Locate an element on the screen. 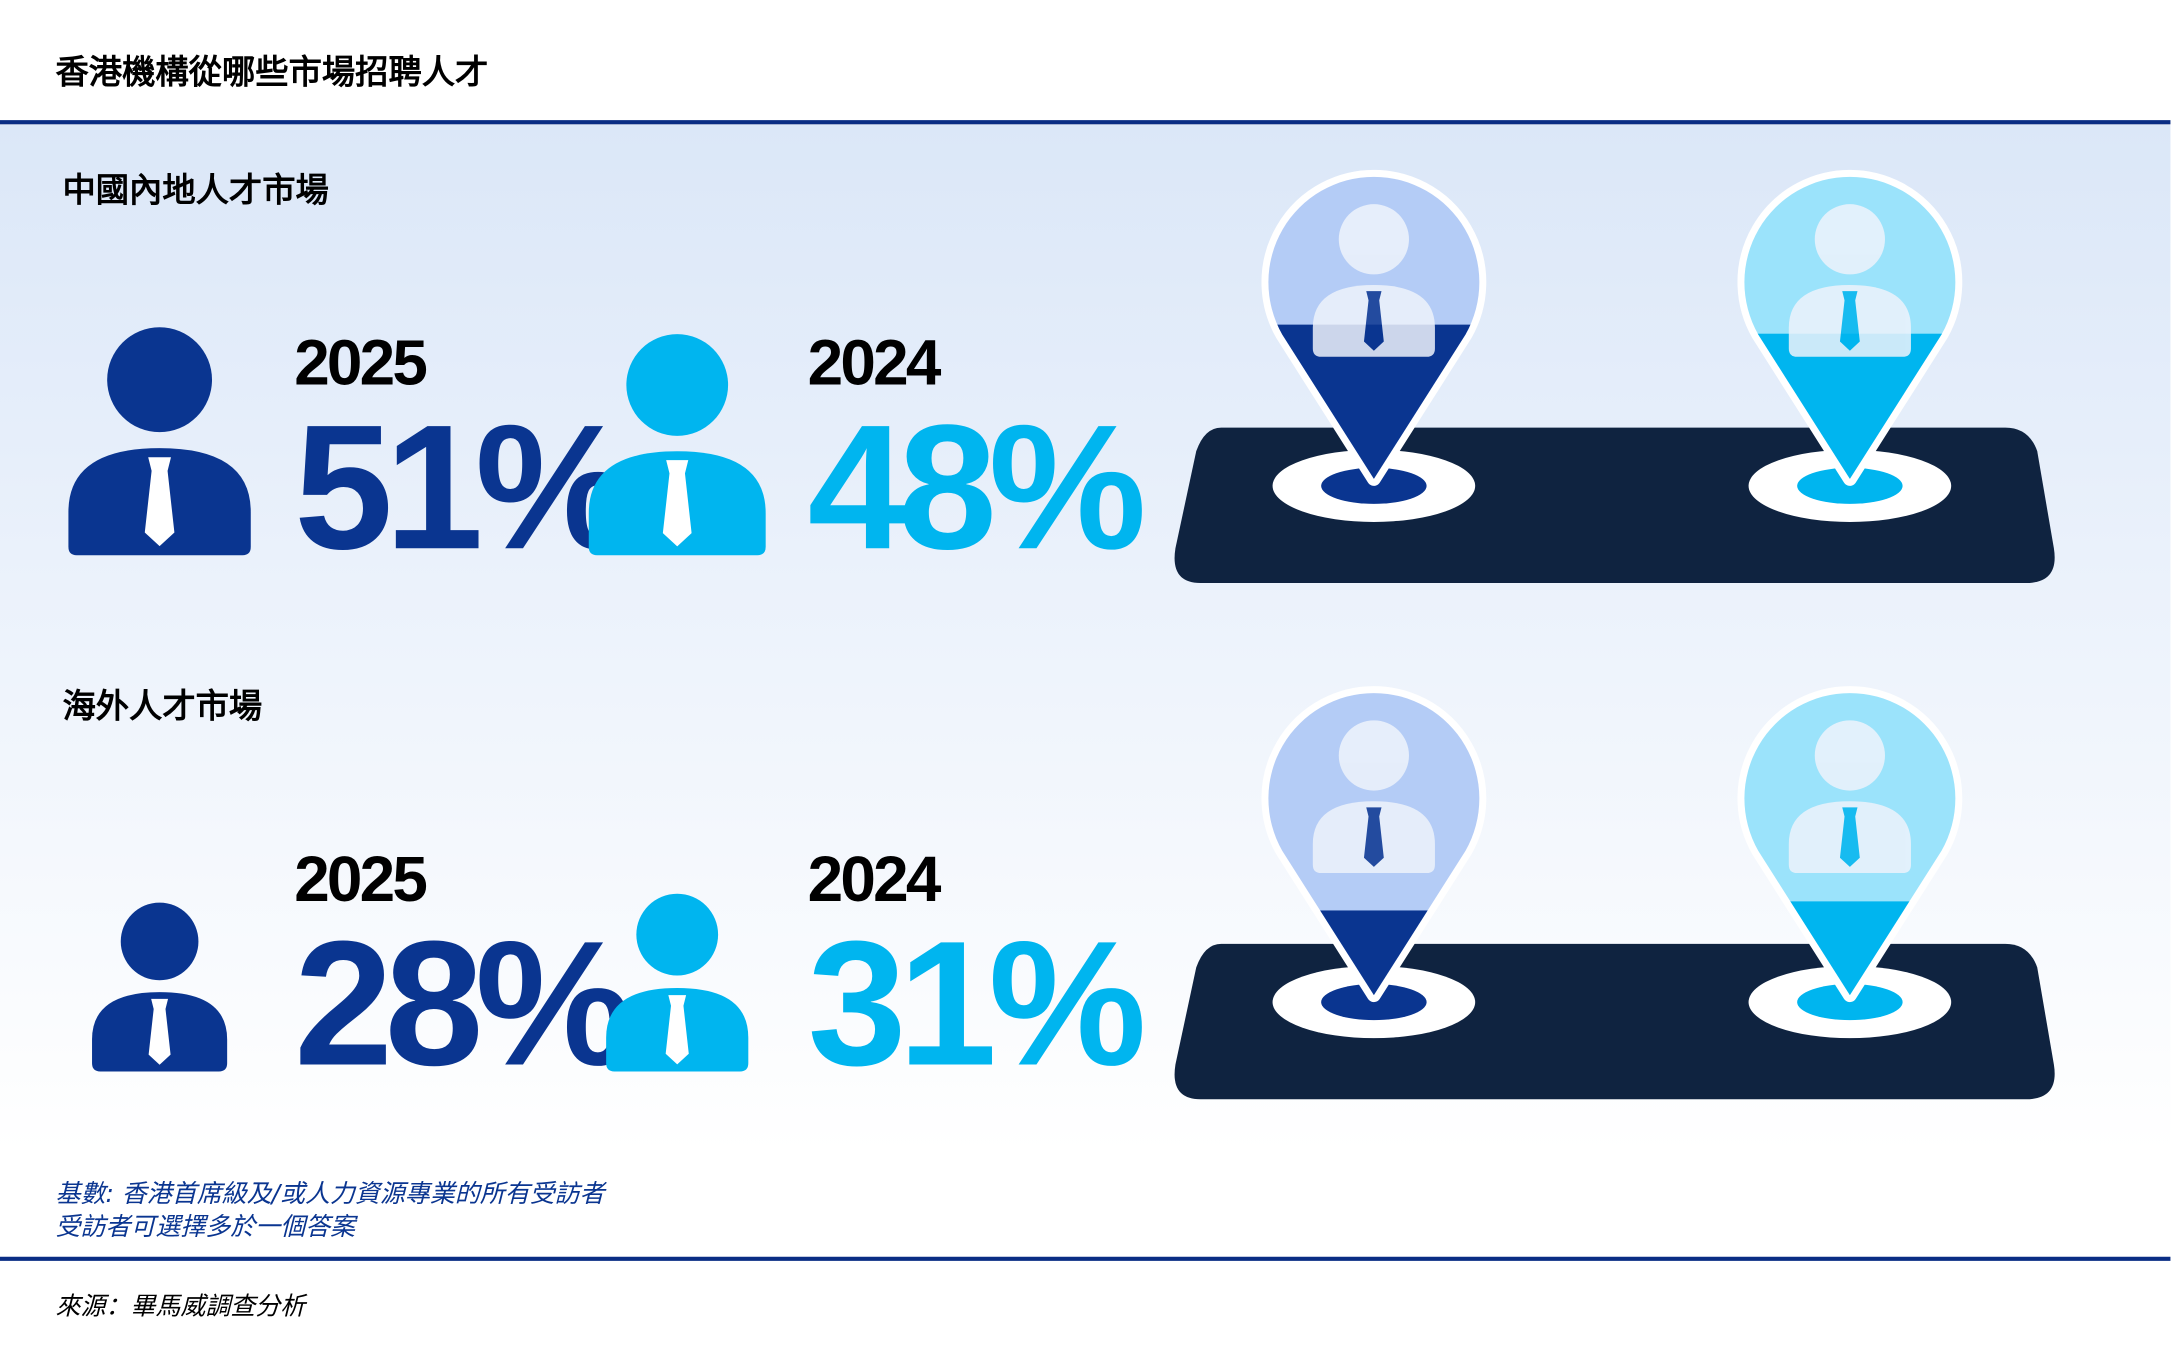  source: 來源：畢馬威調查分析 is located at coordinates (182, 1305).